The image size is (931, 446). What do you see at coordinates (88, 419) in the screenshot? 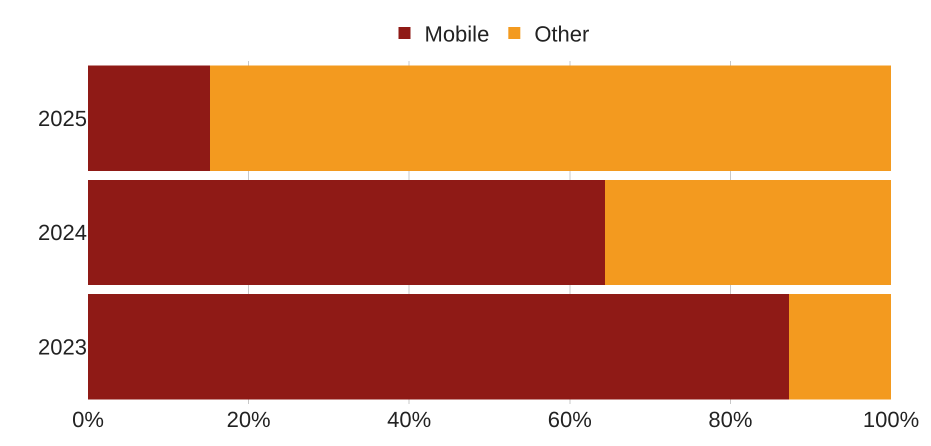
I see `x-tick-label: 0%` at bounding box center [88, 419].